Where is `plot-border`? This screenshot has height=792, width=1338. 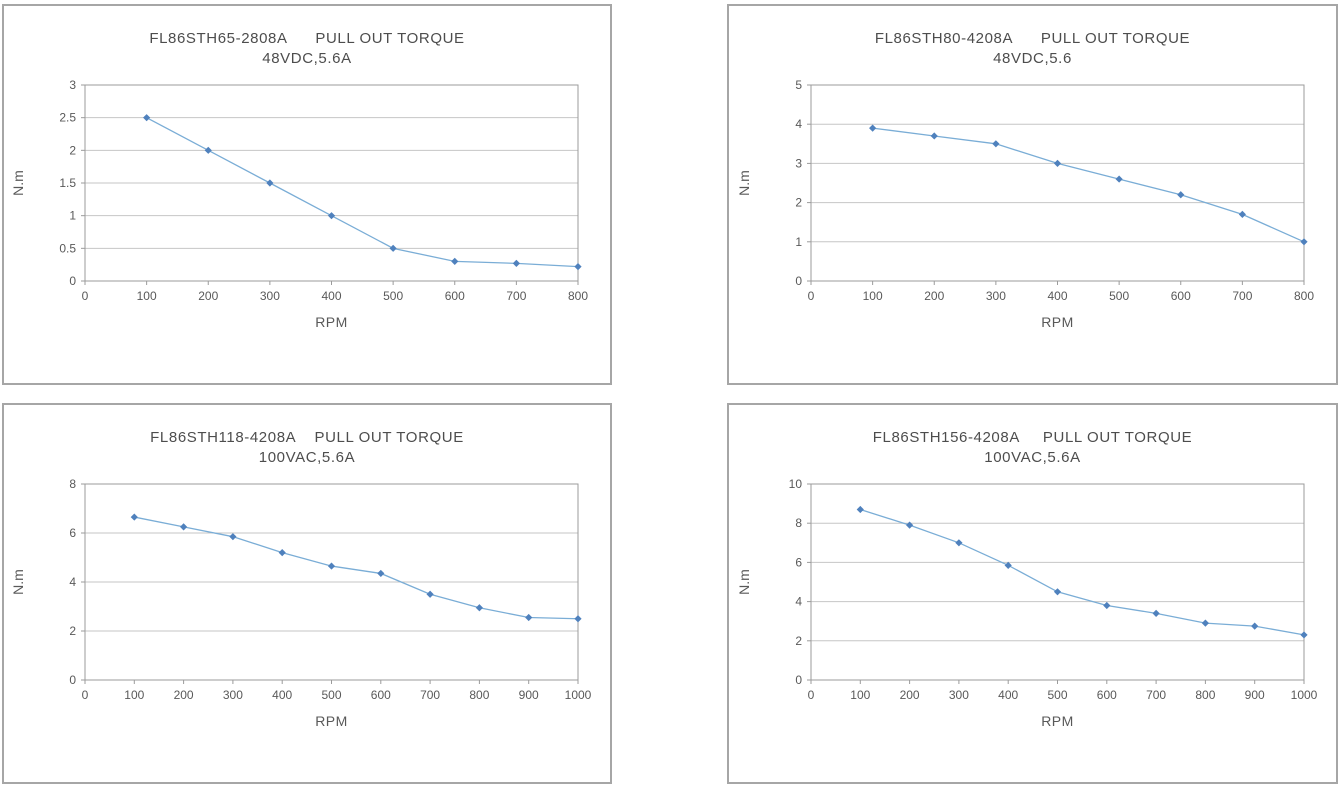
plot-border is located at coordinates (1057, 582).